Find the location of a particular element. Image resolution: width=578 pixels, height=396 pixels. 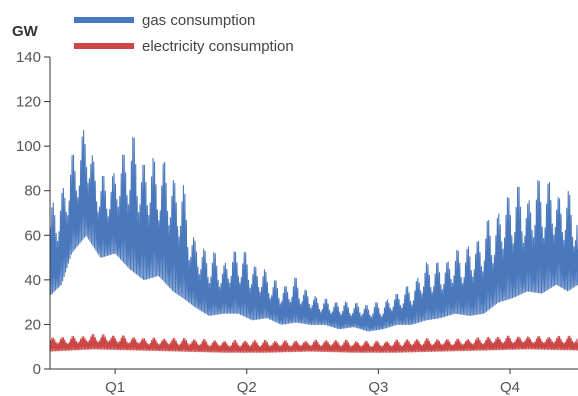

x-tick-label: Q1 is located at coordinates (115, 387).